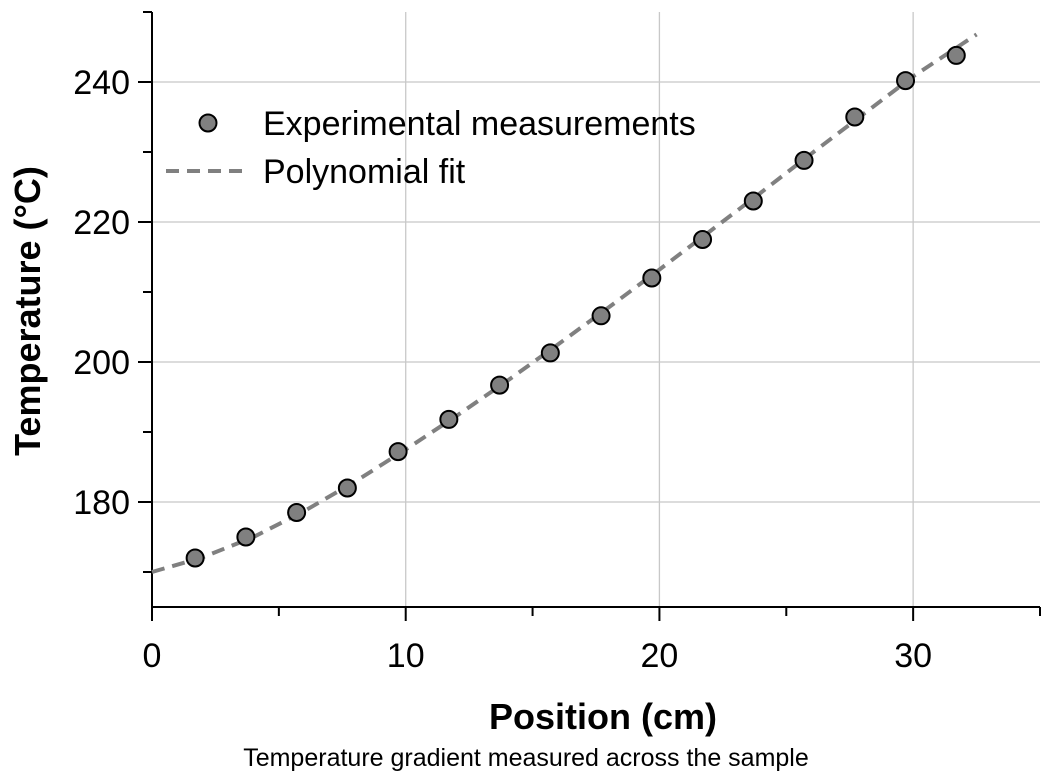 The height and width of the screenshot is (777, 1053). I want to click on x-tick-label: 10, so click(406, 656).